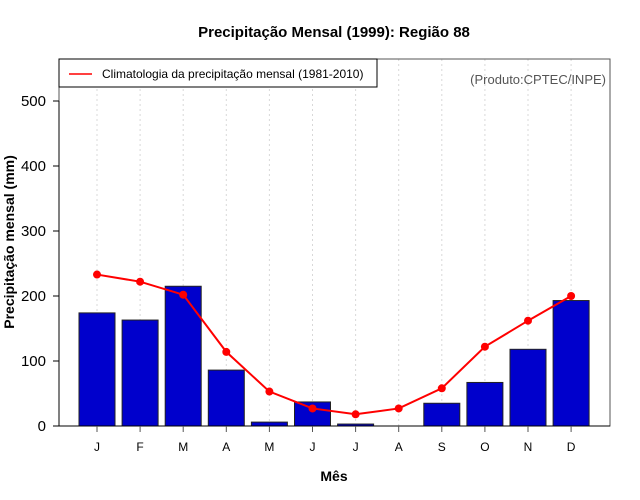 The image size is (640, 500). What do you see at coordinates (442, 447) in the screenshot?
I see `x-tick-label: S` at bounding box center [442, 447].